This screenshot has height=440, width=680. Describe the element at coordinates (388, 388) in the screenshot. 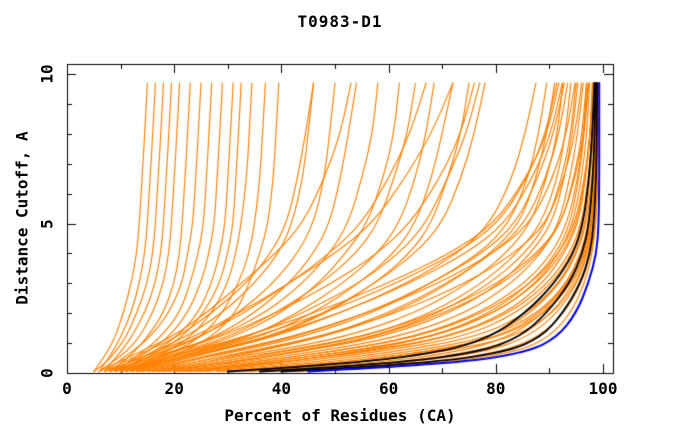

I see `x-tick-label: 60` at that location.